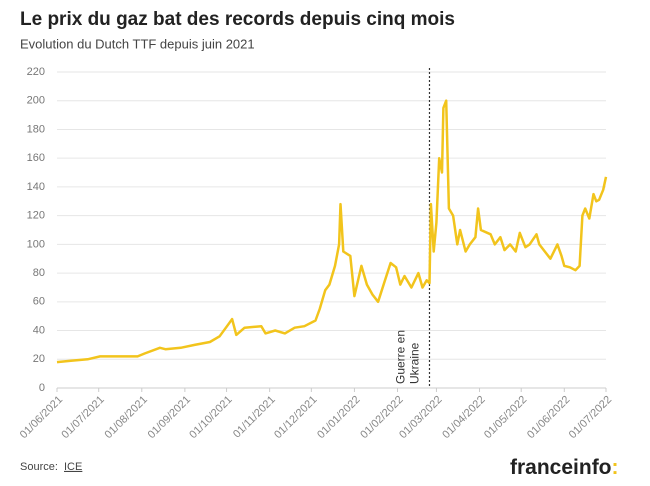 The width and height of the screenshot is (650, 486). I want to click on x-tick-label: 01/01/2022, so click(338, 417).